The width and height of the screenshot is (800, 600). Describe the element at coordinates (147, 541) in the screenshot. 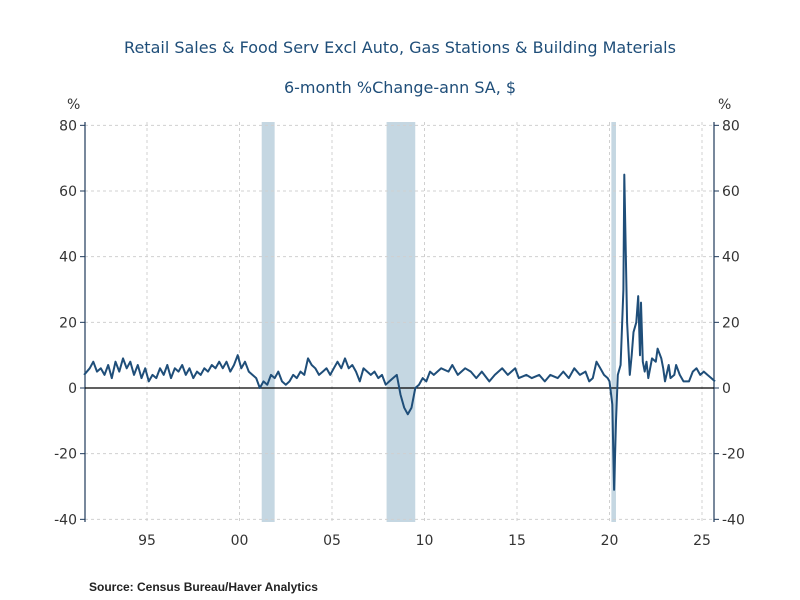

I see `x-tick-label: 95` at that location.